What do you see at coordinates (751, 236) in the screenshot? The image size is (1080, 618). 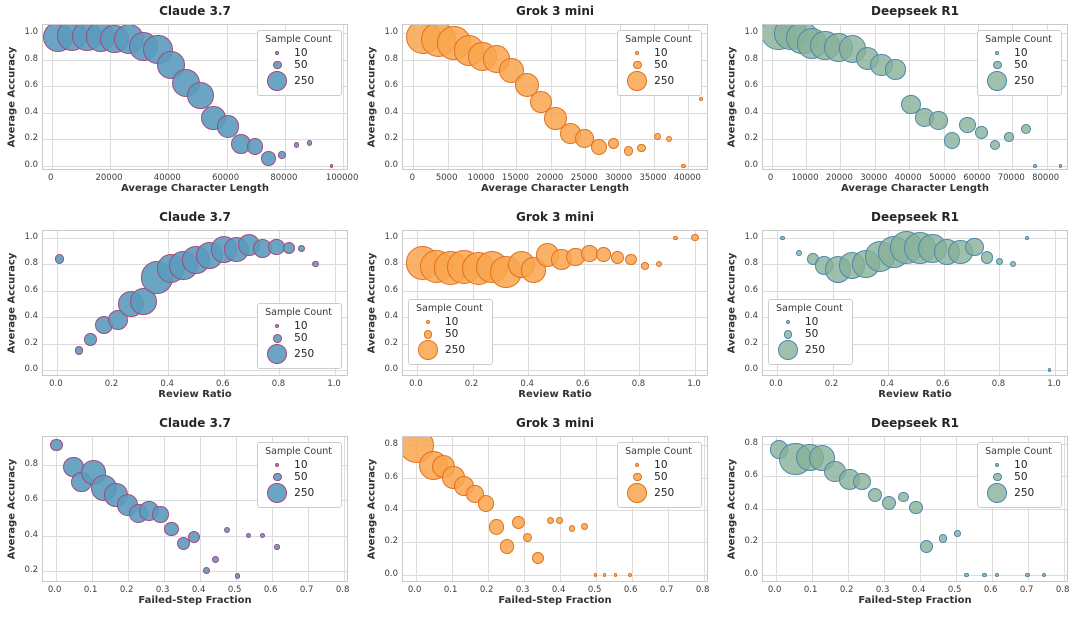 I see `y-tick-label: 1.0` at bounding box center [751, 236].